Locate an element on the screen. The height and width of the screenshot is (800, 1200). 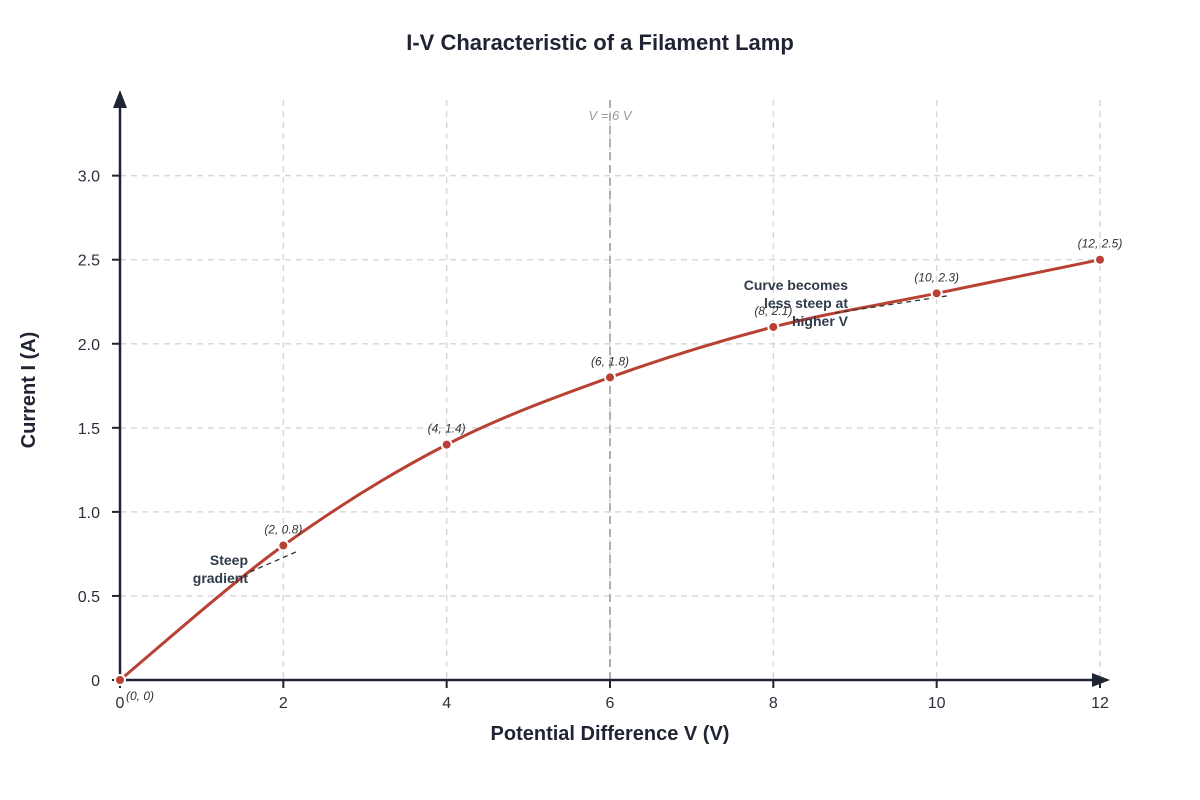
x-axis-arrow is located at coordinates (1101, 680).